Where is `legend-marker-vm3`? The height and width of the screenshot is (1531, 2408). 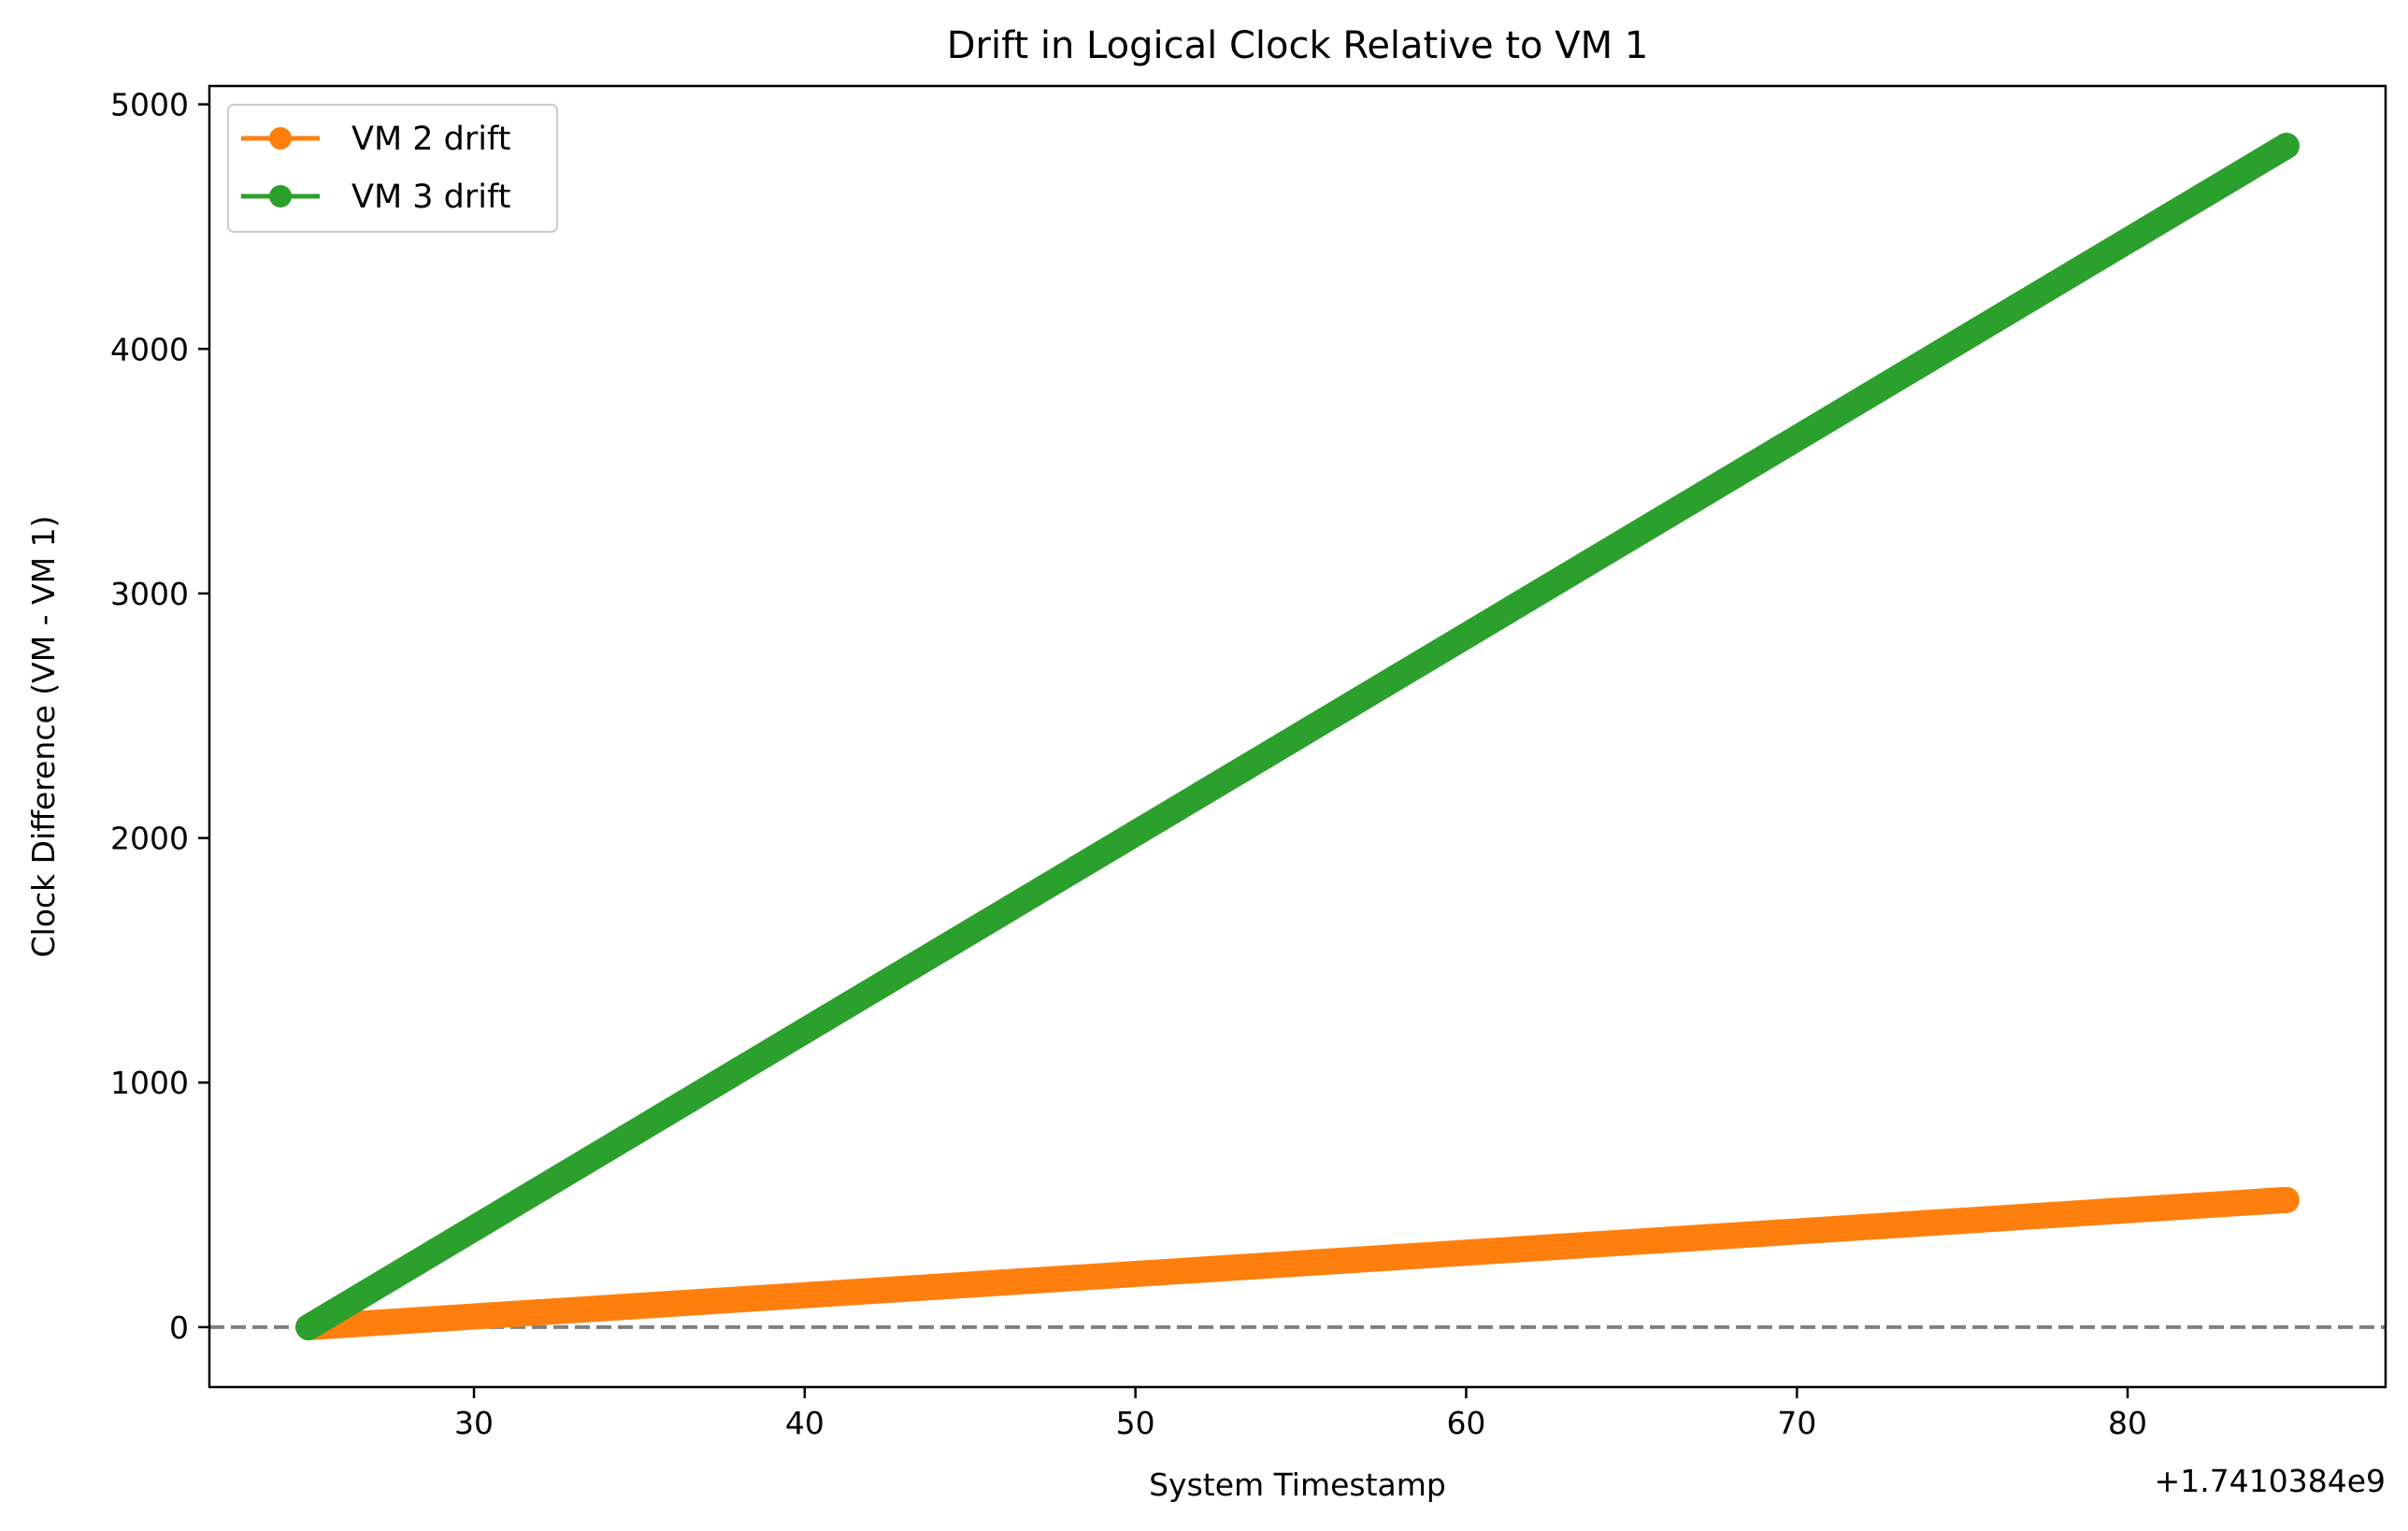
legend-marker-vm3 is located at coordinates (280, 196).